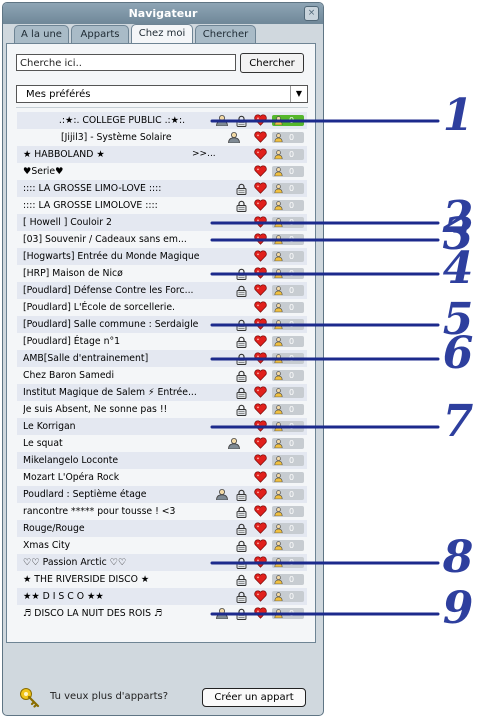 The height and width of the screenshot is (722, 483). I want to click on favorites-dropdown: Mes préférés ▼, so click(162, 94).